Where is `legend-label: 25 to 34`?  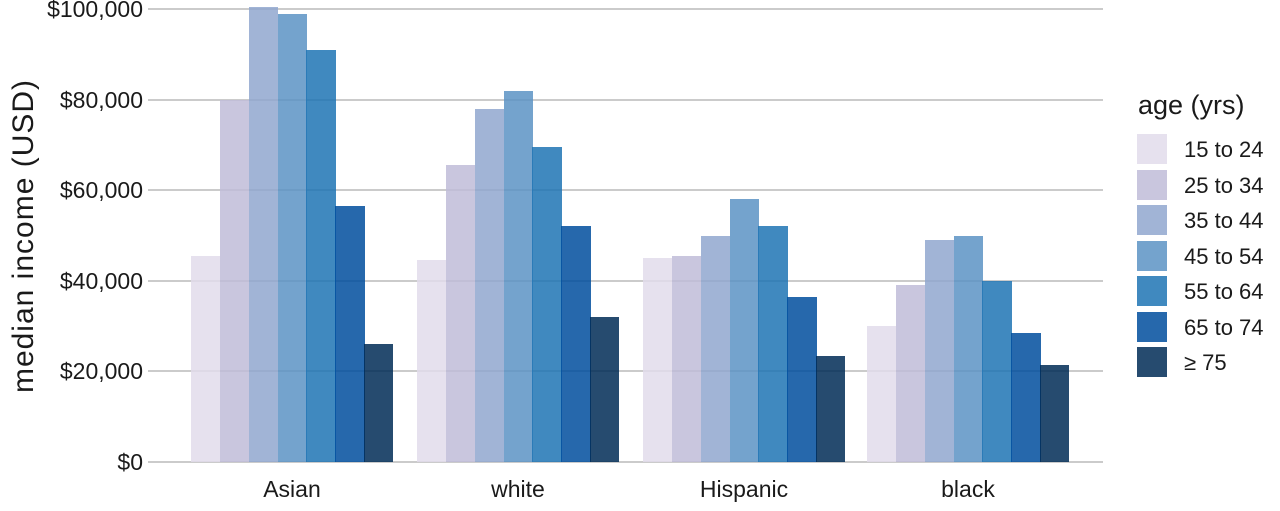 legend-label: 25 to 34 is located at coordinates (1224, 185).